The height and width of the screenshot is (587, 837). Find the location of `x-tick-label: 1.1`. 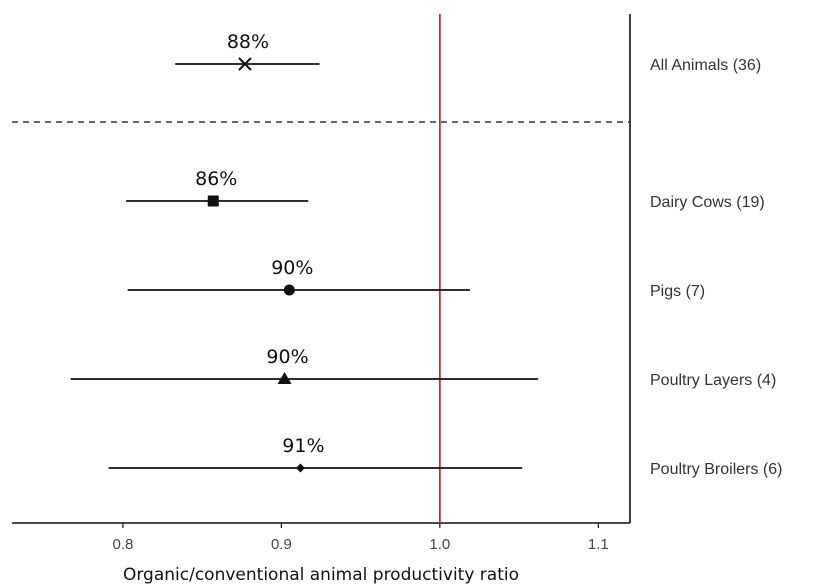

x-tick-label: 1.1 is located at coordinates (598, 544).